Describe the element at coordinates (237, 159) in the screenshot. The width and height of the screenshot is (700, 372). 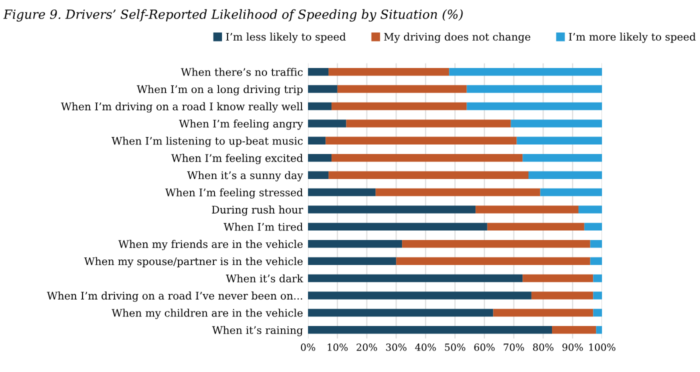
I see `y-tick-label: When I’m feeling excited` at that location.